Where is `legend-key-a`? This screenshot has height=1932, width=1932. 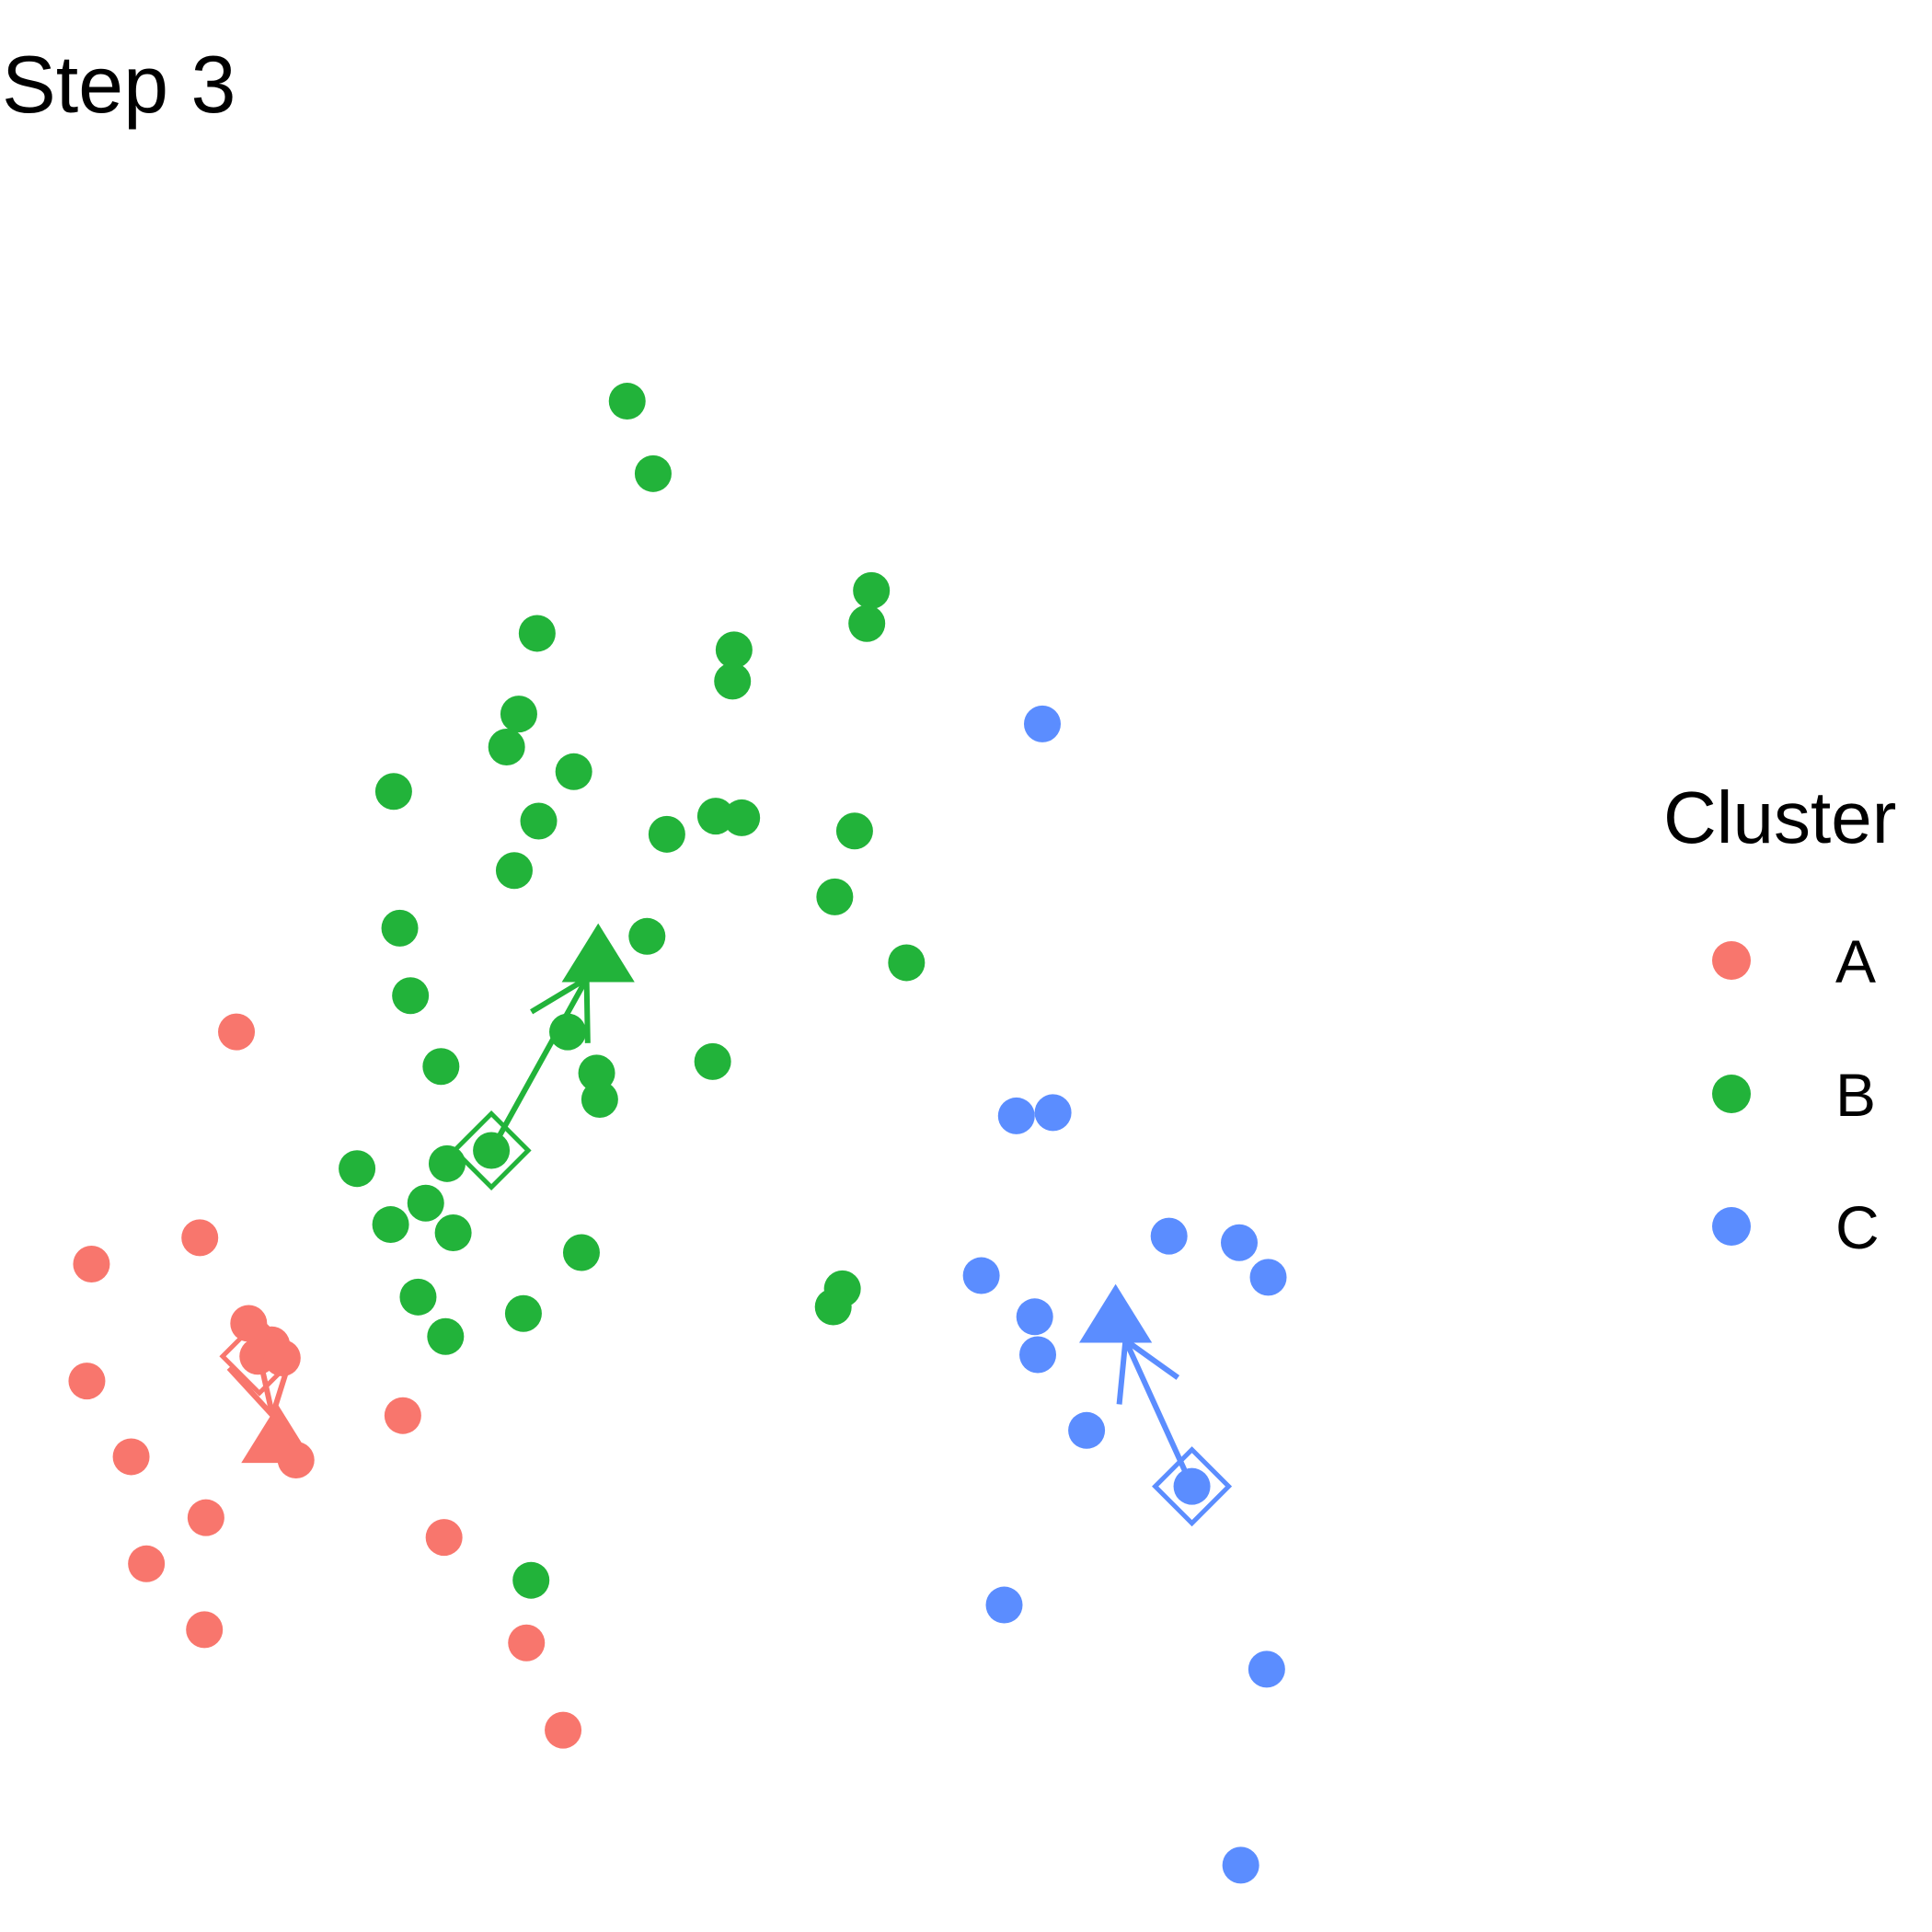
legend-key-a is located at coordinates (1731, 960).